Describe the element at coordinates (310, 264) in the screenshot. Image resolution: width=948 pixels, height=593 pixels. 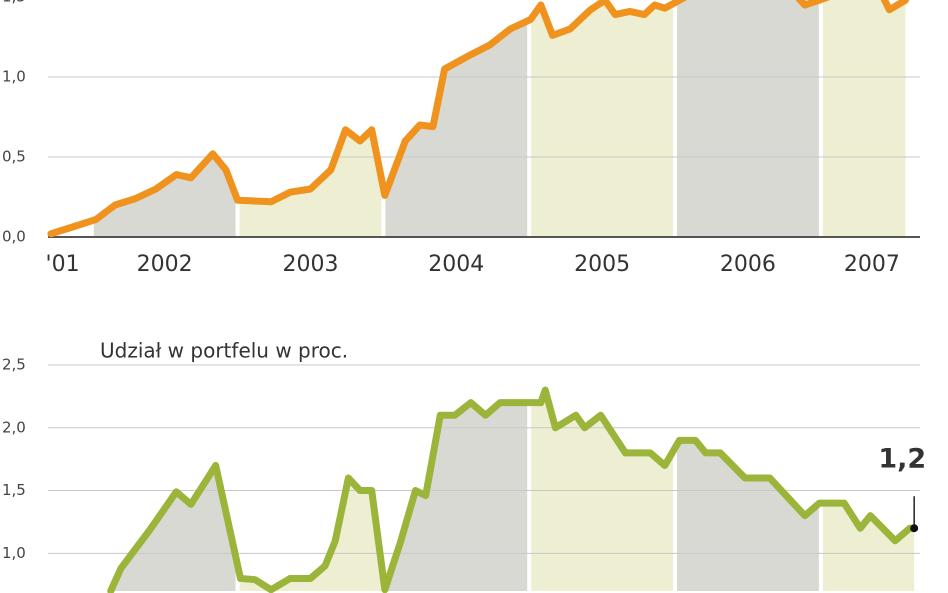
I see `x-tick-label: 2003` at that location.